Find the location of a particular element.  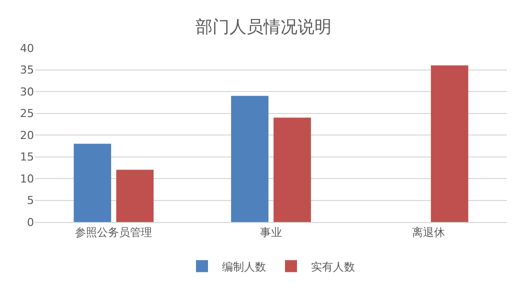

y-tick-label: 5 is located at coordinates (30, 201).